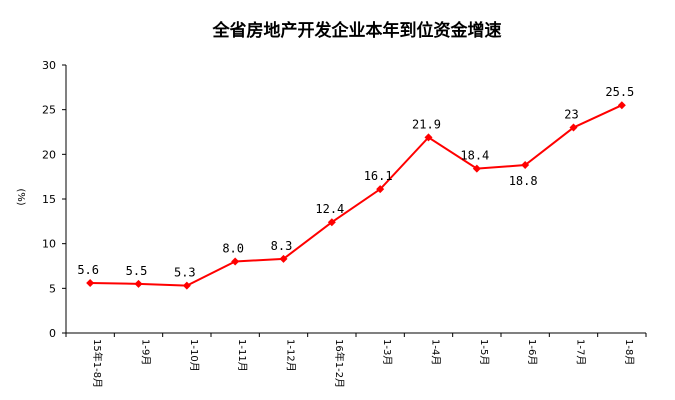  I want to click on y-tick-label: 10, so click(49, 244).